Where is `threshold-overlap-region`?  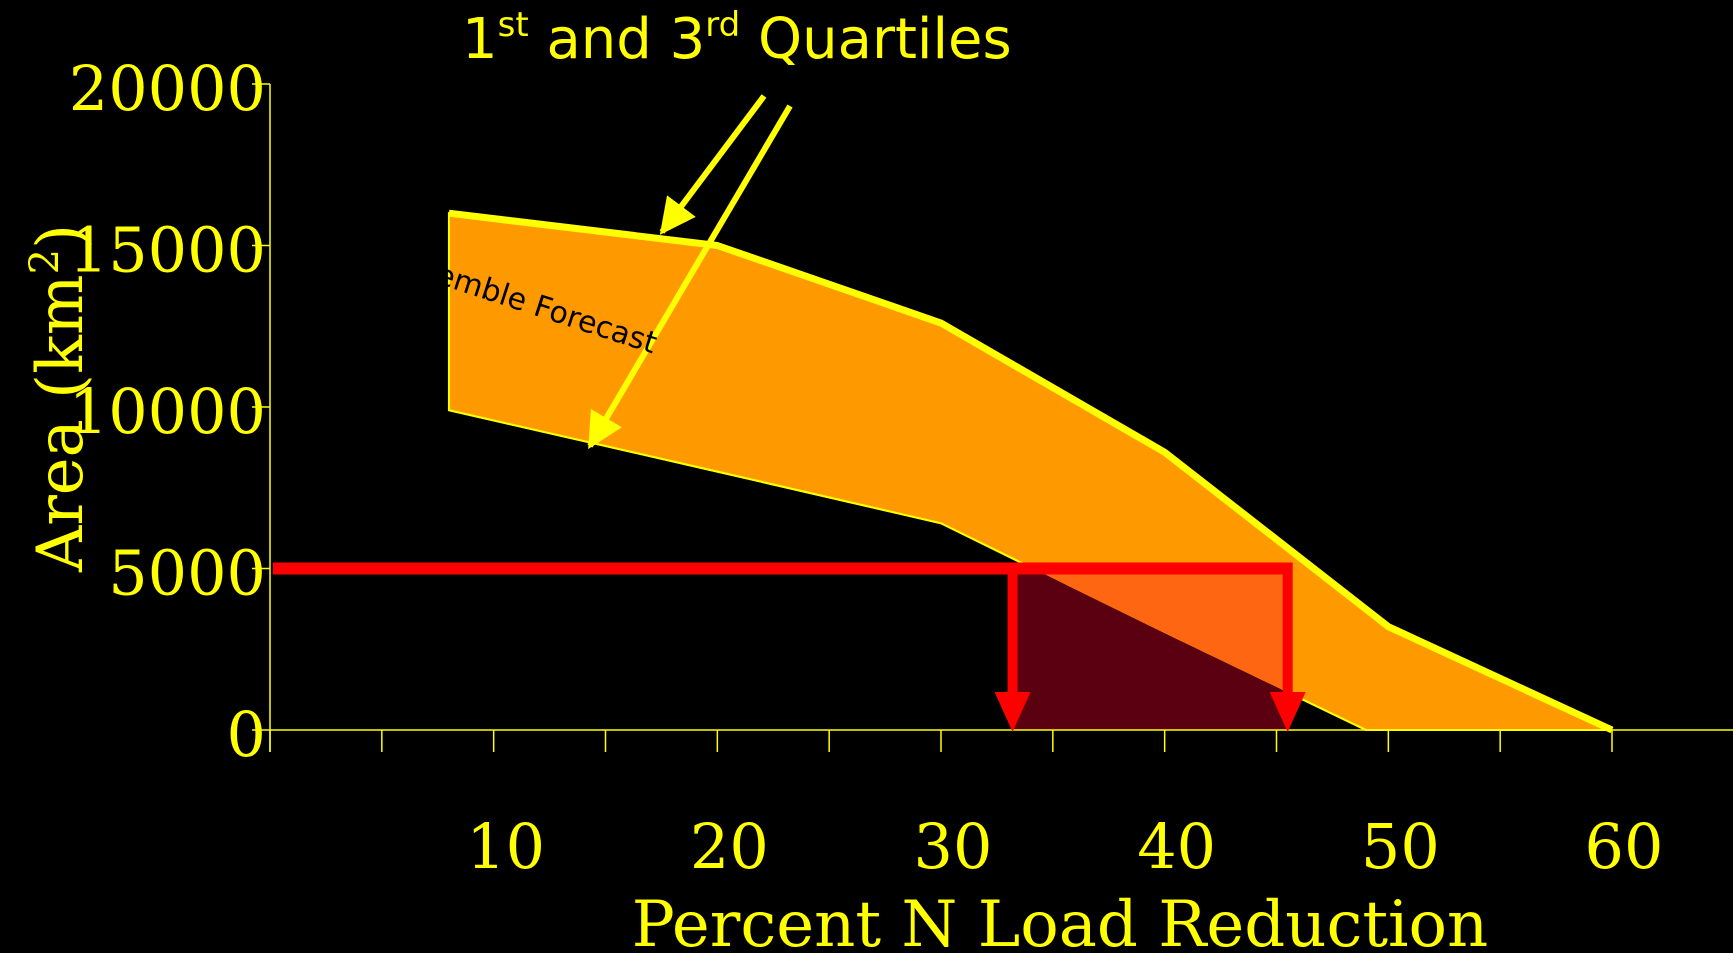 threshold-overlap-region is located at coordinates (1150, 649).